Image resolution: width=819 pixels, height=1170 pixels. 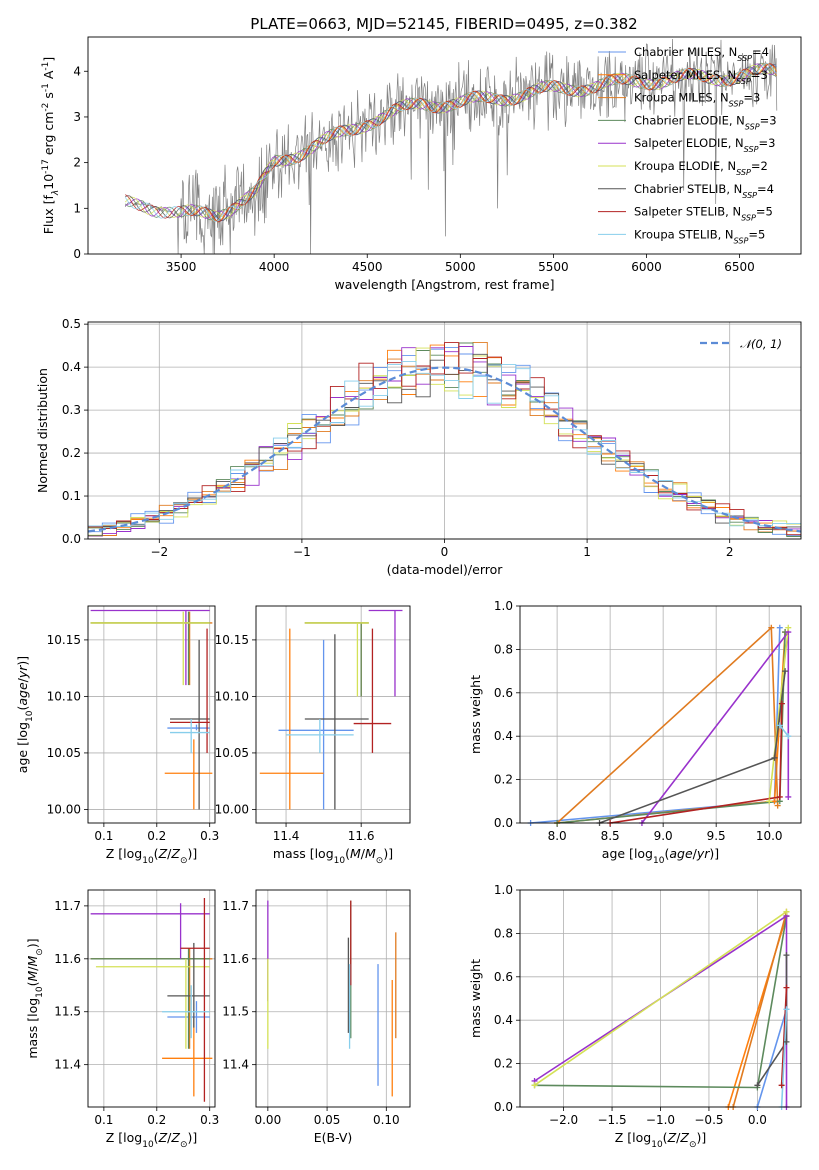 What do you see at coordinates (42, 430) in the screenshot?
I see `y-axis-label: Normed distribution` at bounding box center [42, 430].